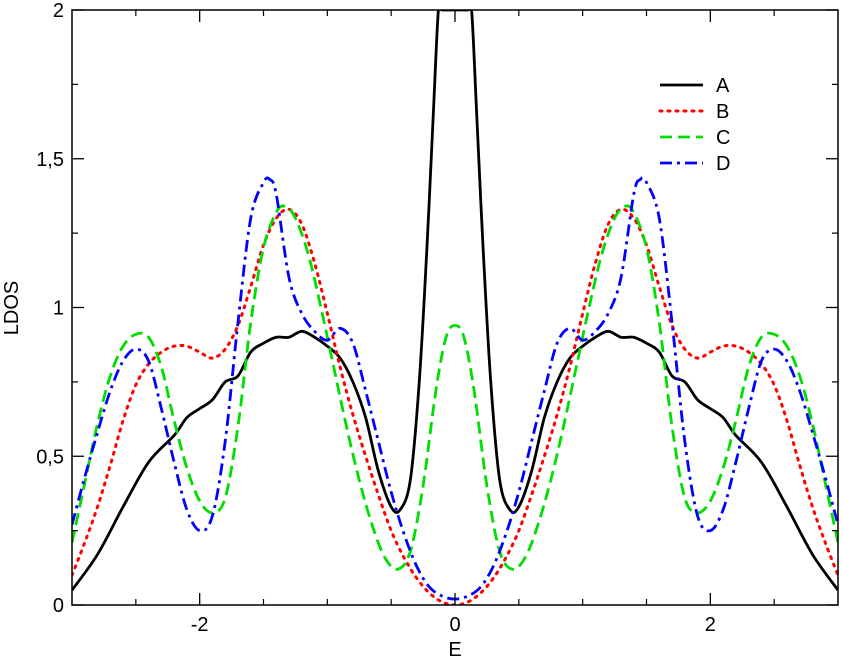 This screenshot has height=660, width=843. Describe the element at coordinates (723, 138) in the screenshot. I see `legend-label: C` at that location.